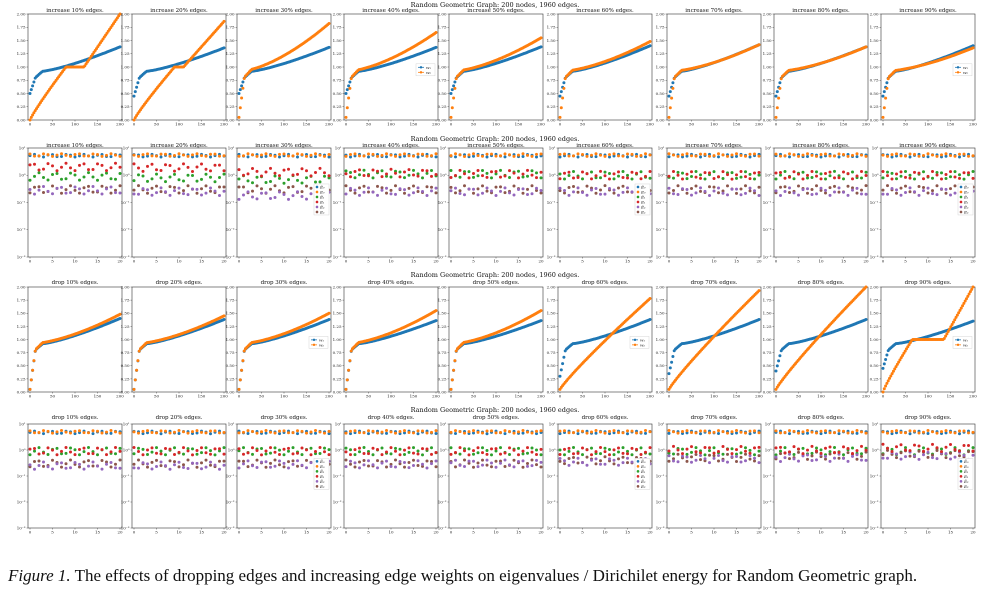 The image size is (991, 592). What do you see at coordinates (874, 313) in the screenshot?
I see `y-tick-label: 1.50` at bounding box center [874, 313].